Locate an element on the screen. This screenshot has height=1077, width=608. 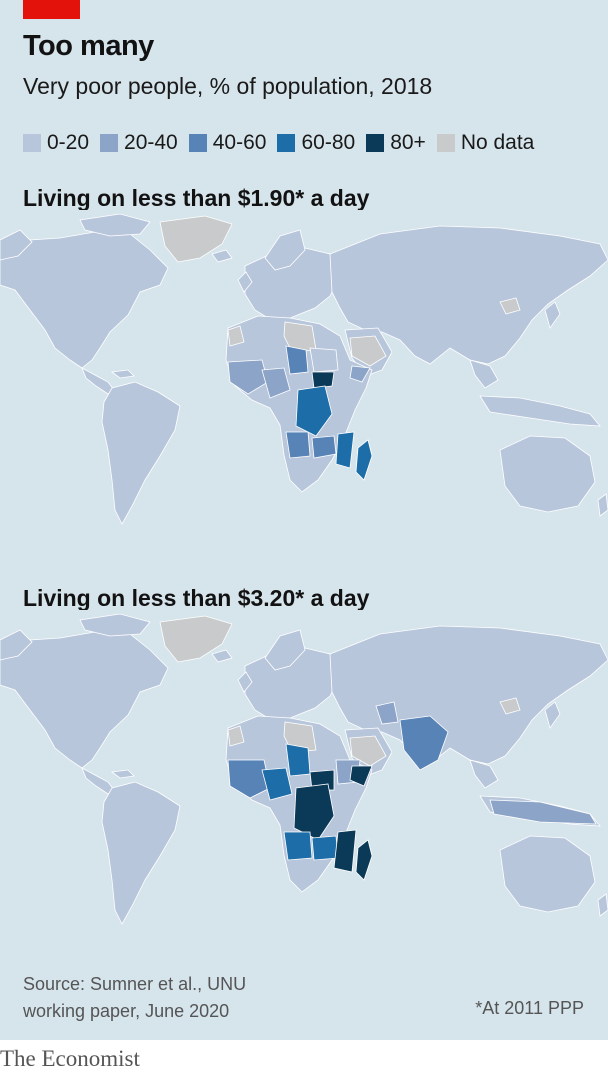
brand-red-tag is located at coordinates (51, 9).